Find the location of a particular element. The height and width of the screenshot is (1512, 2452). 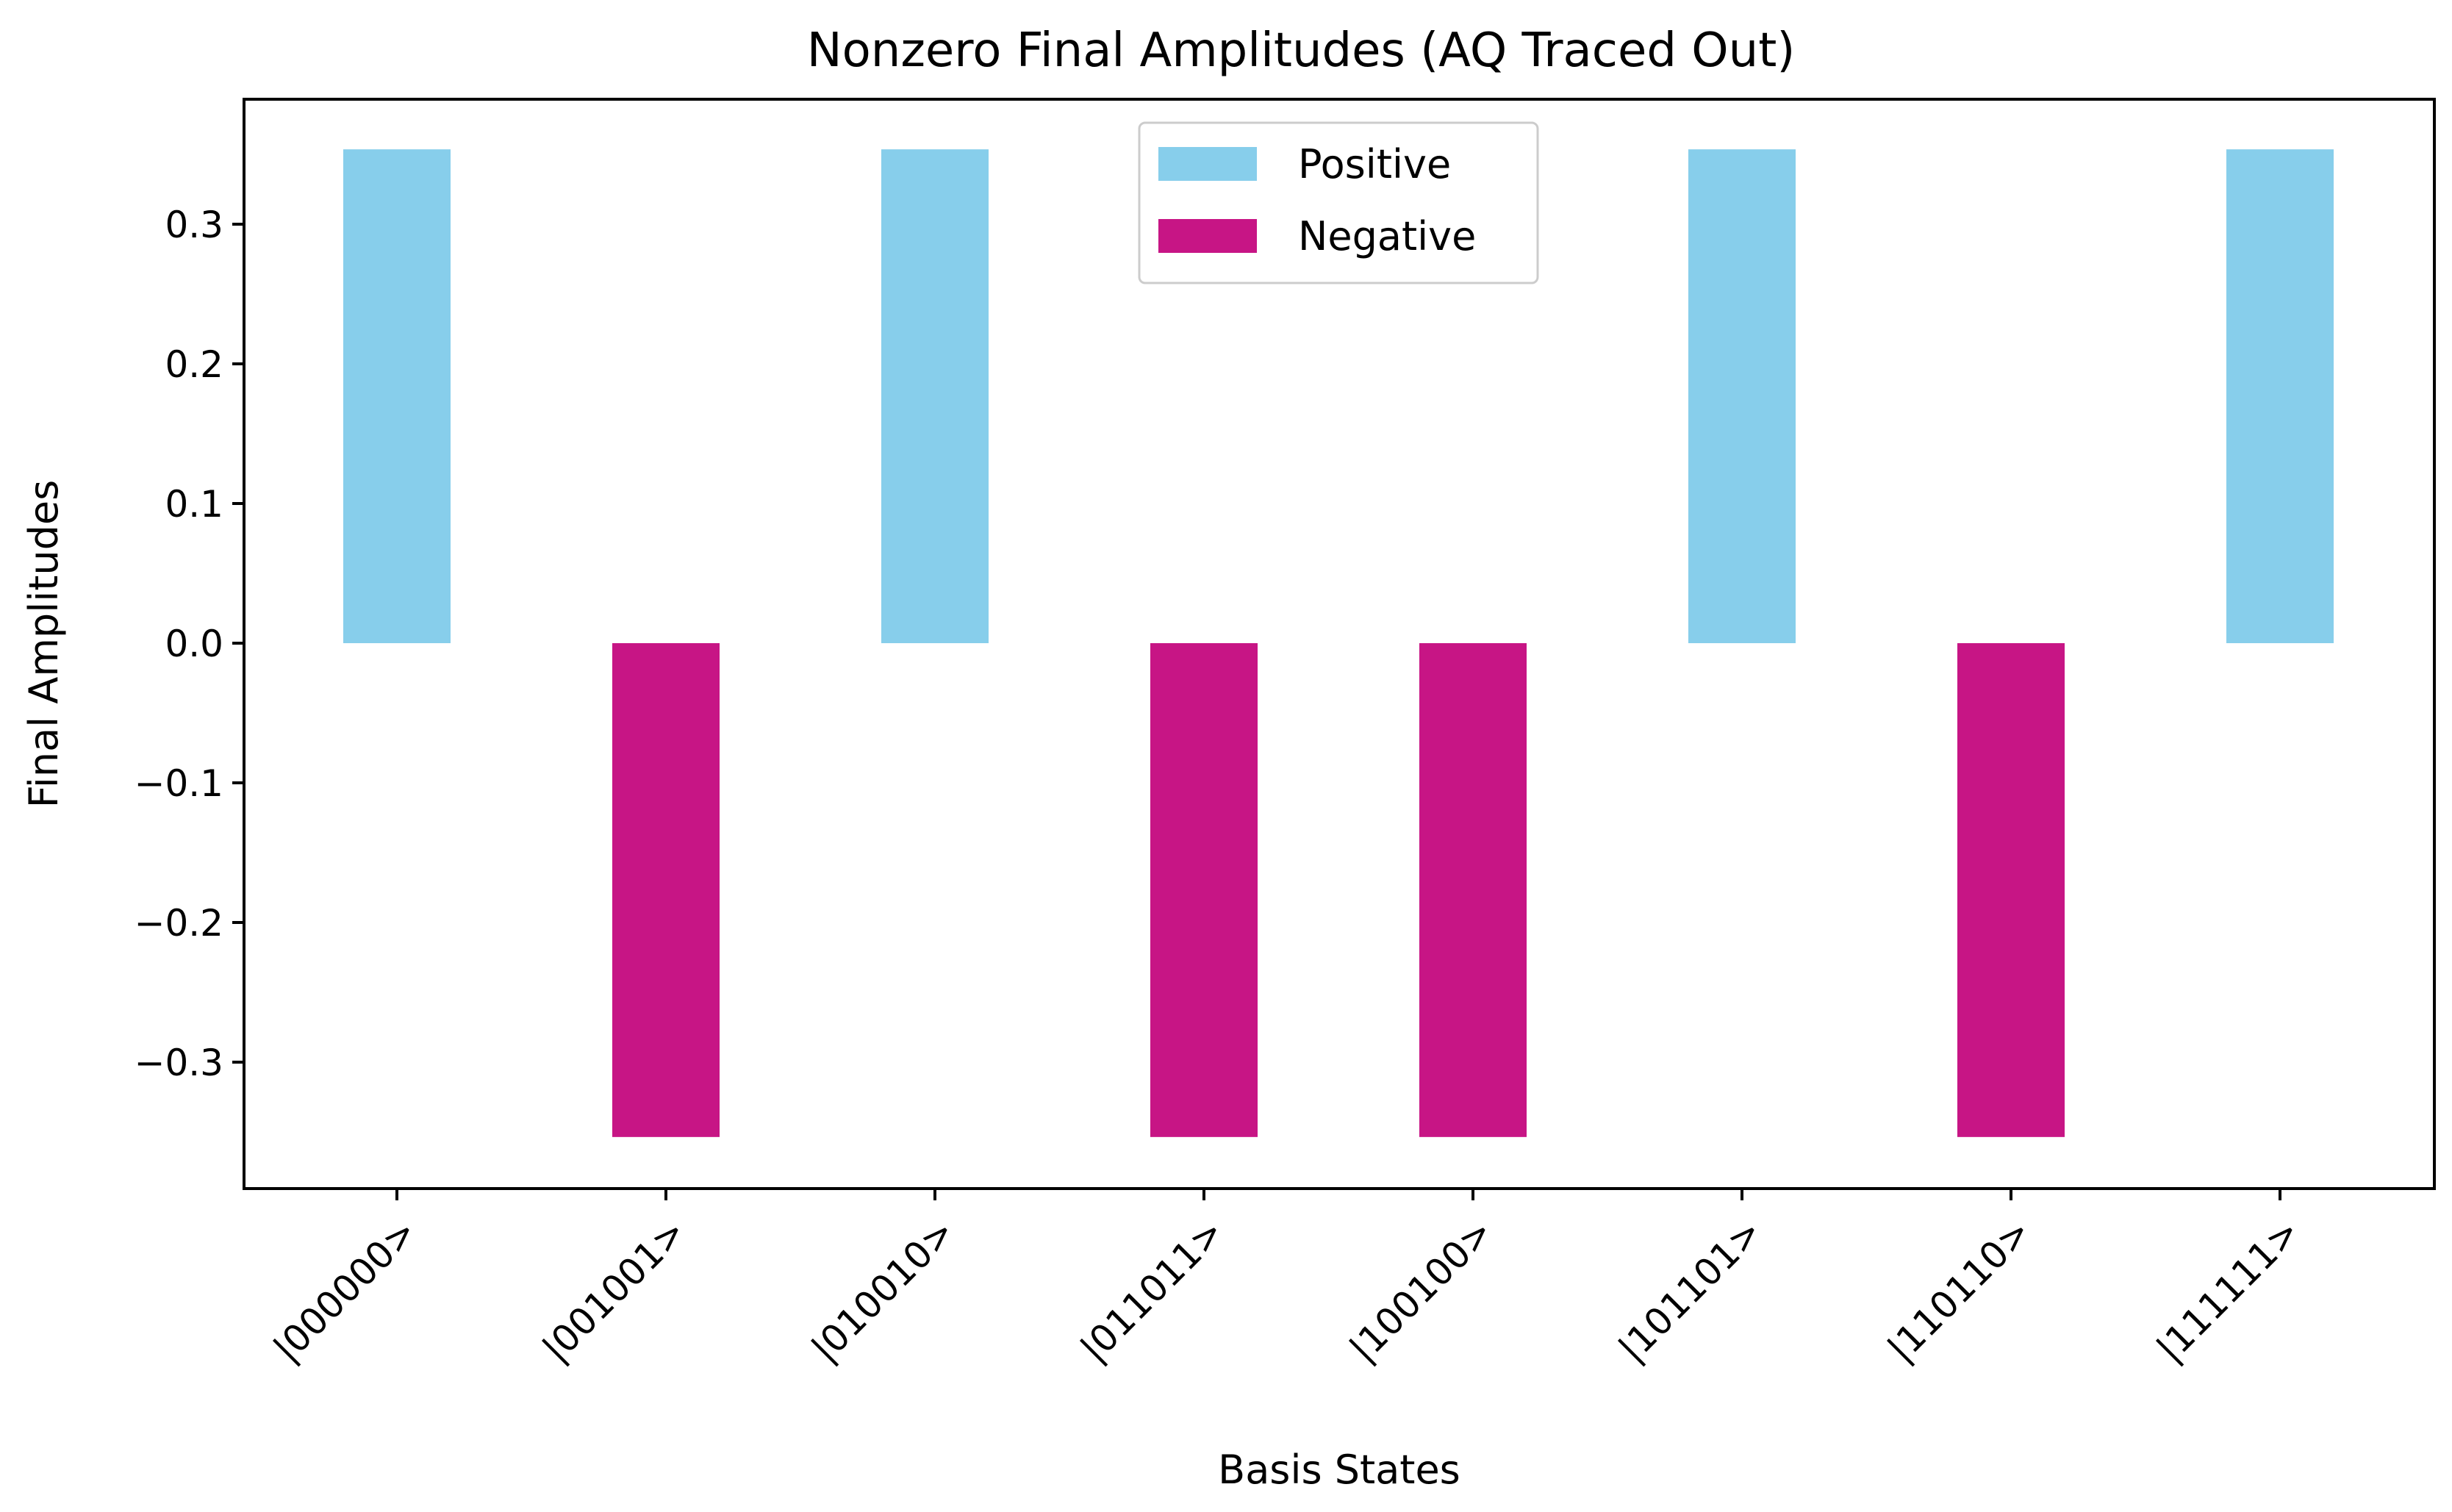

y-tick-label-3: 0.0 is located at coordinates (194, 644).